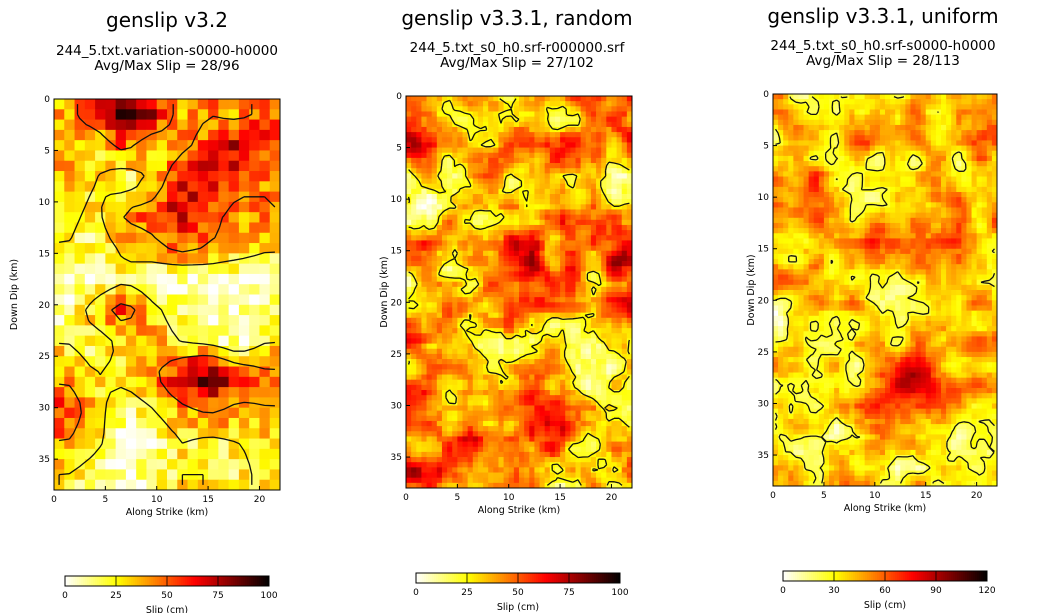  I want to click on y-axis-label: Down Dip (km), so click(14, 294).